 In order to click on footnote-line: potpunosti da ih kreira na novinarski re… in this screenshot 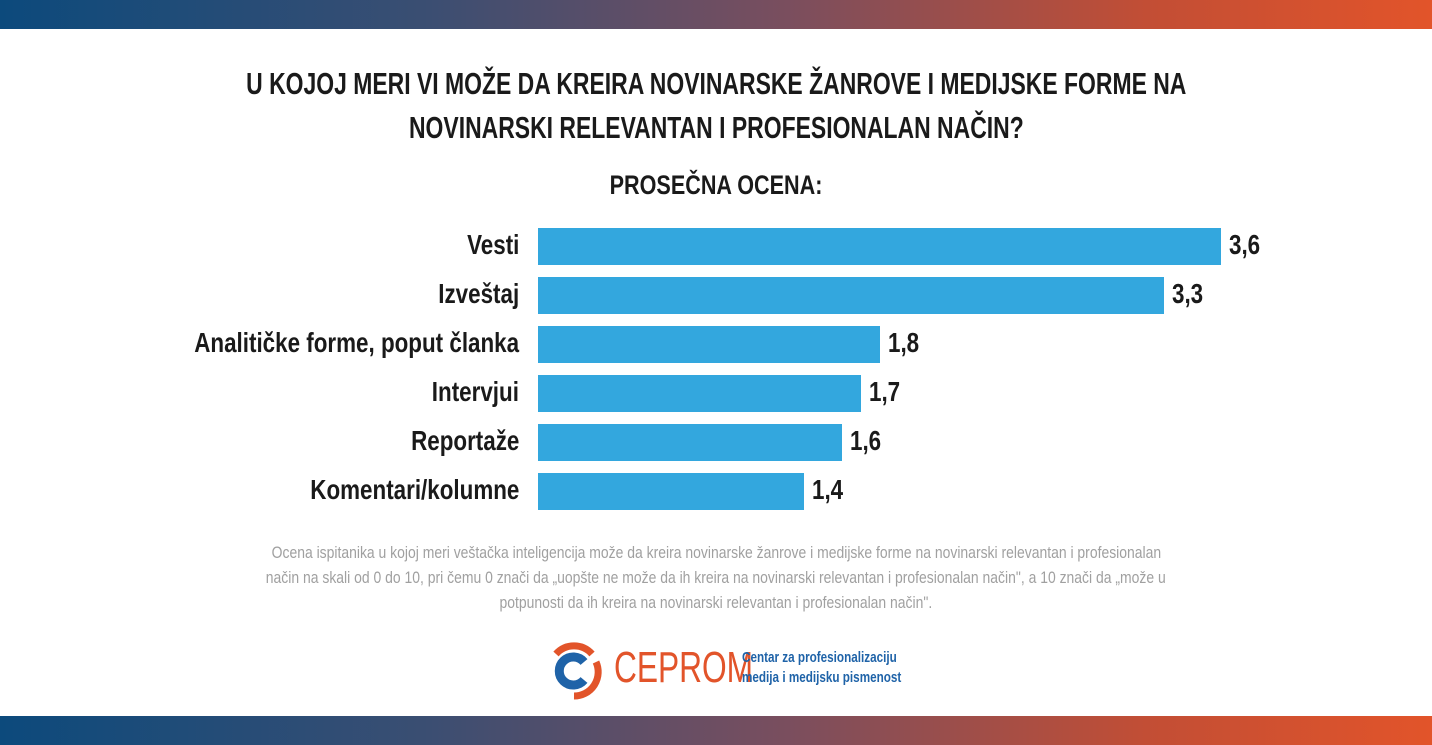, I will do `click(716, 602)`.